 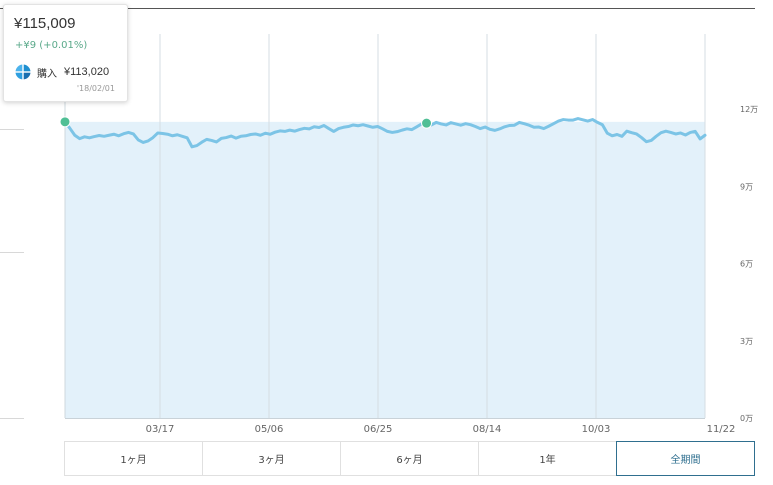 What do you see at coordinates (749, 109) in the screenshot?
I see `y-tick-label: 12万` at bounding box center [749, 109].